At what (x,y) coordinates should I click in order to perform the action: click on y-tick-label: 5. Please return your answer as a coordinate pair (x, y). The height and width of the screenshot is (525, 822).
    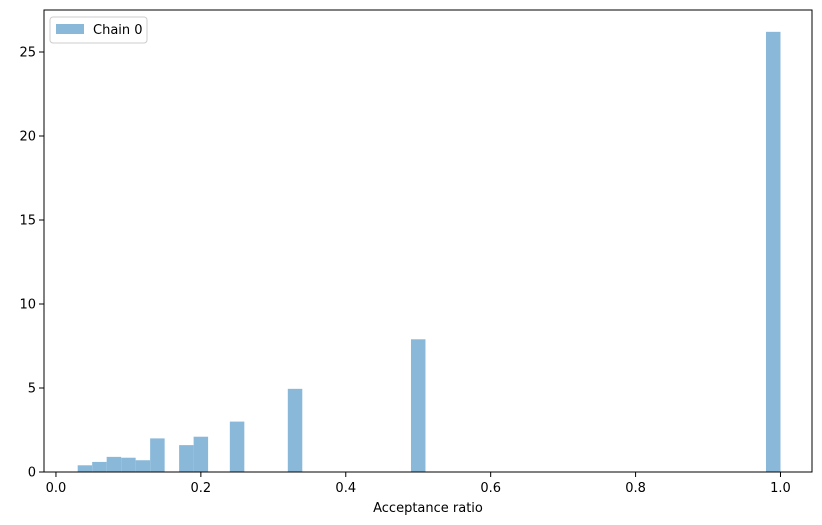
    Looking at the image, I should click on (32, 389).